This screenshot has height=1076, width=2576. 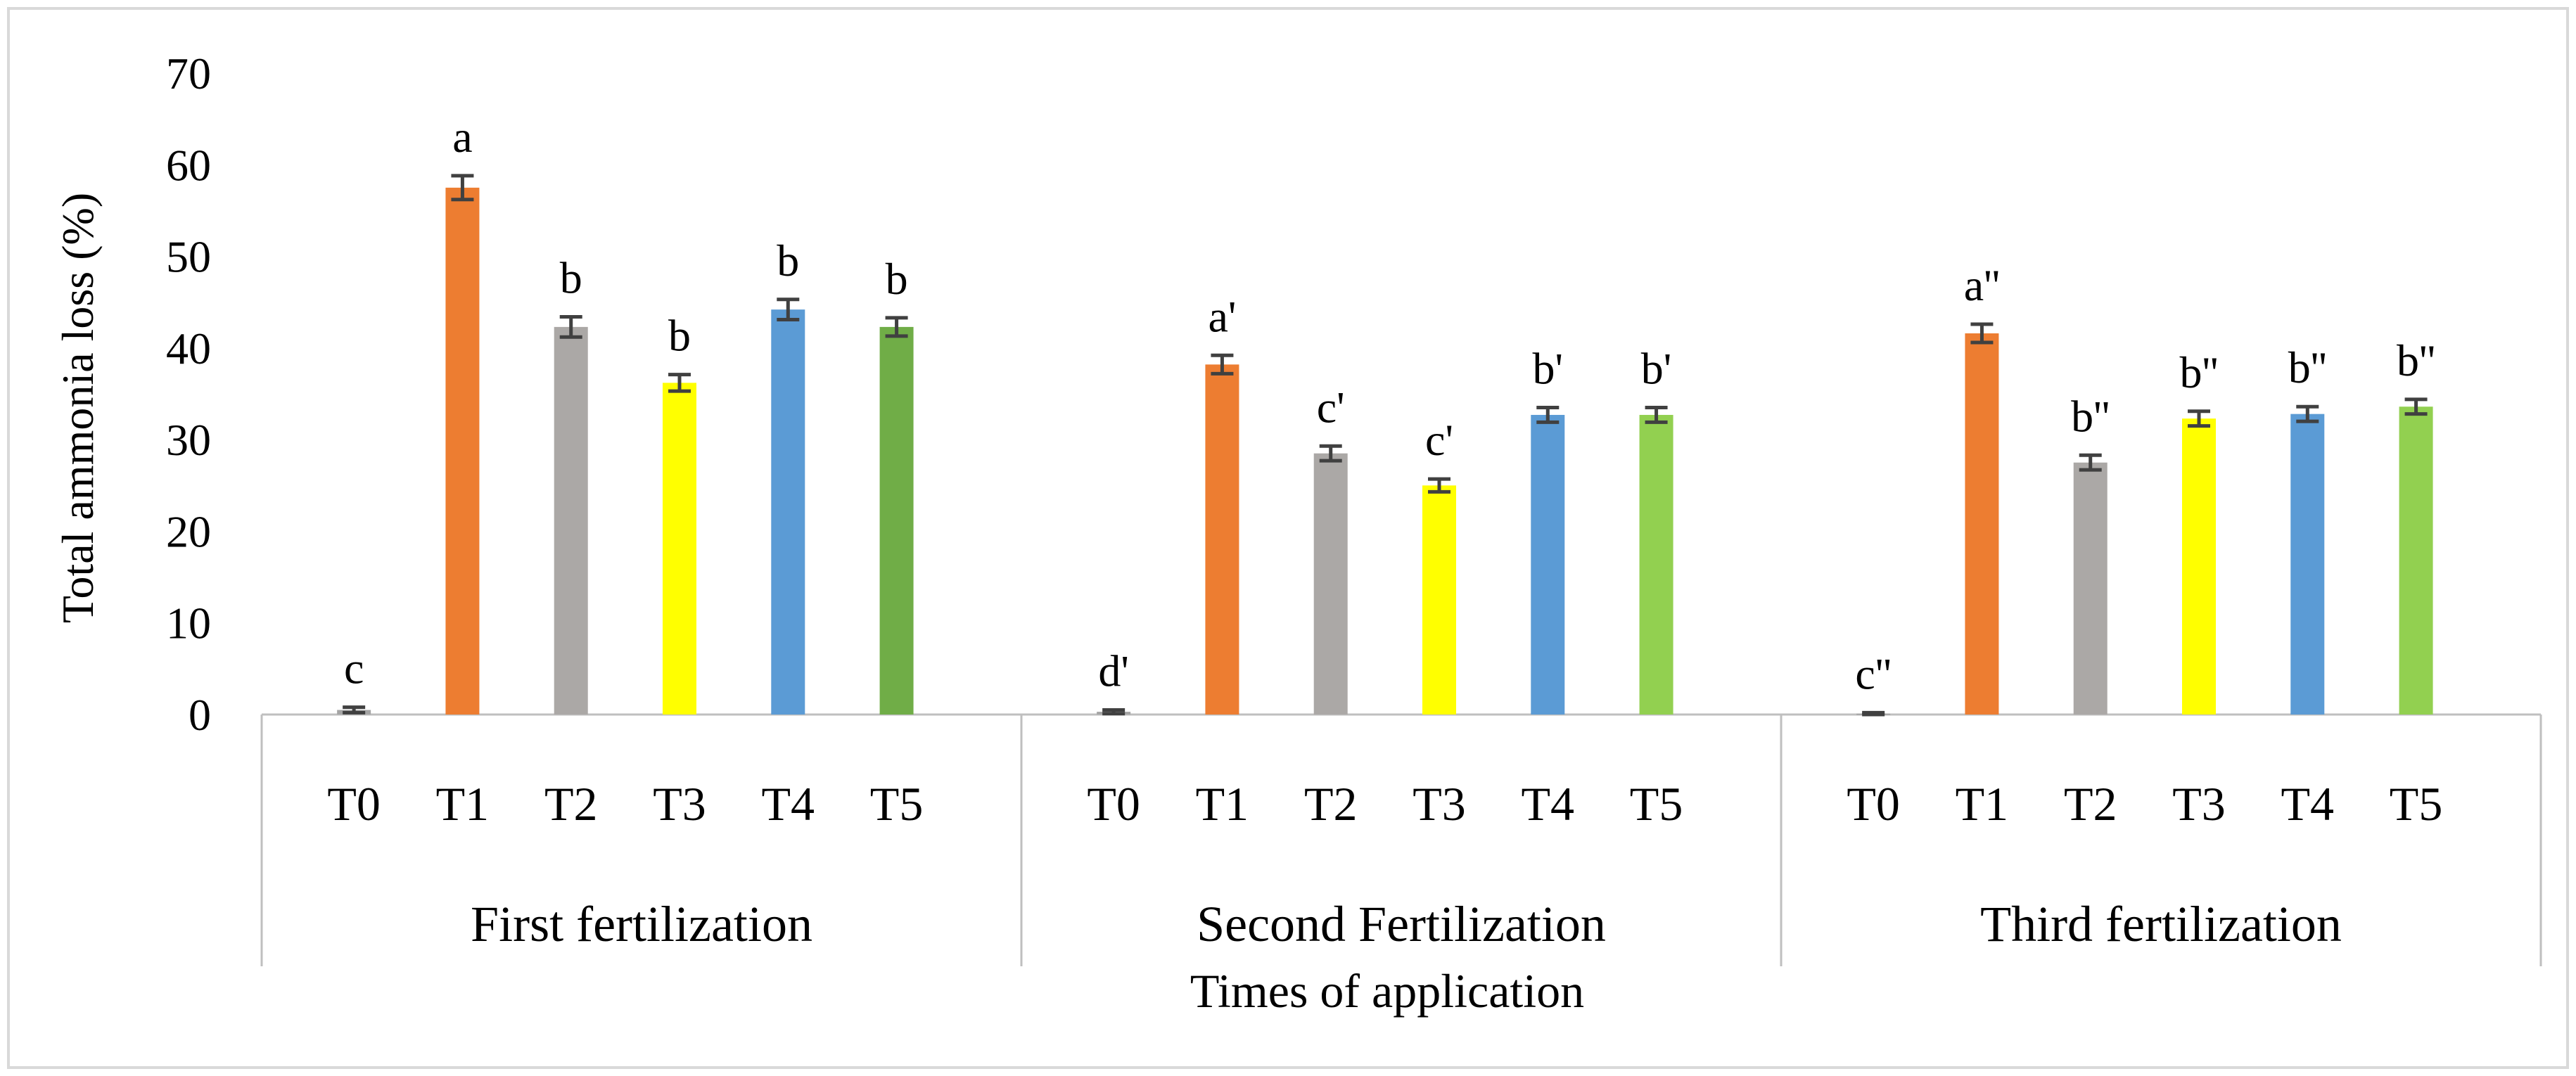 What do you see at coordinates (1113, 671) in the screenshot?
I see `significance-letter: d'` at bounding box center [1113, 671].